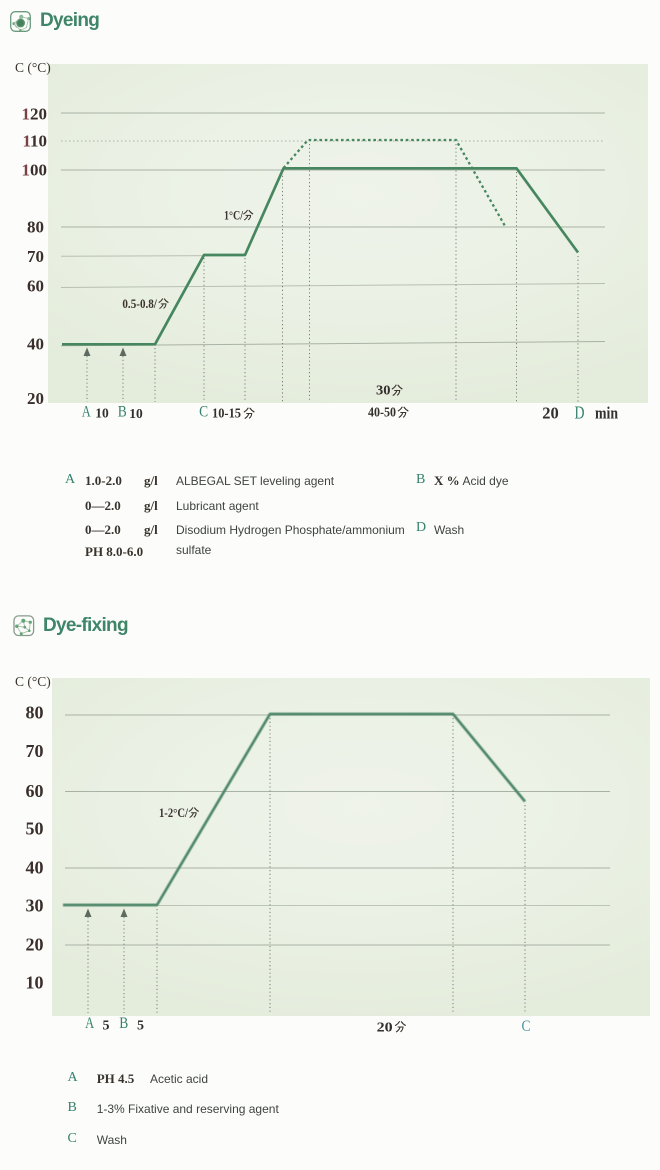 This screenshot has height=1170, width=660. What do you see at coordinates (35, 114) in the screenshot?
I see `svg-text: 120` at bounding box center [35, 114].